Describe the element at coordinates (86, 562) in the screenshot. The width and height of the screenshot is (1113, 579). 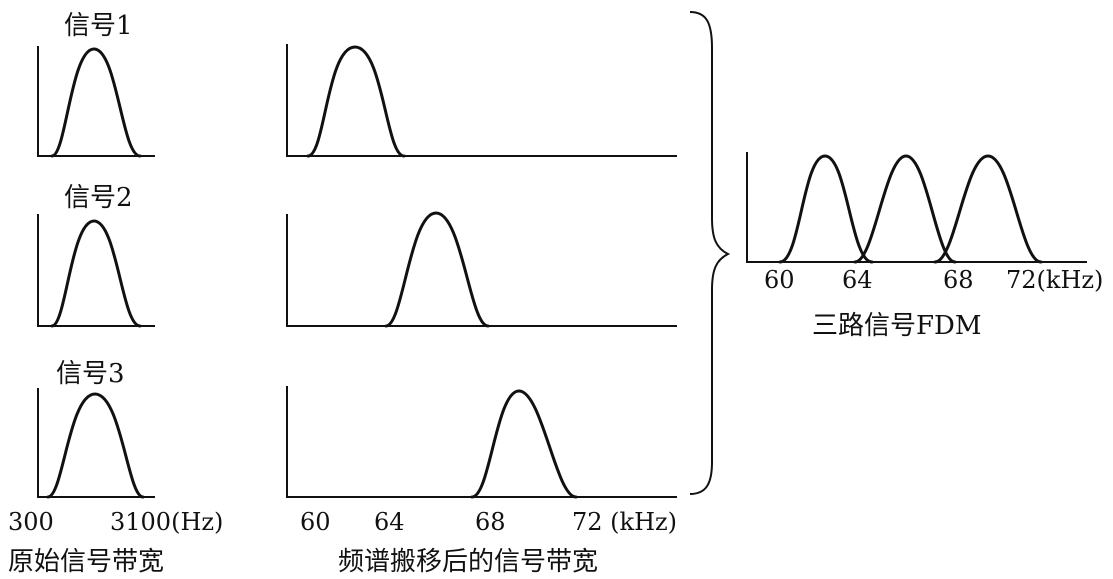
I see `original-caption: 原始信号带宽` at that location.